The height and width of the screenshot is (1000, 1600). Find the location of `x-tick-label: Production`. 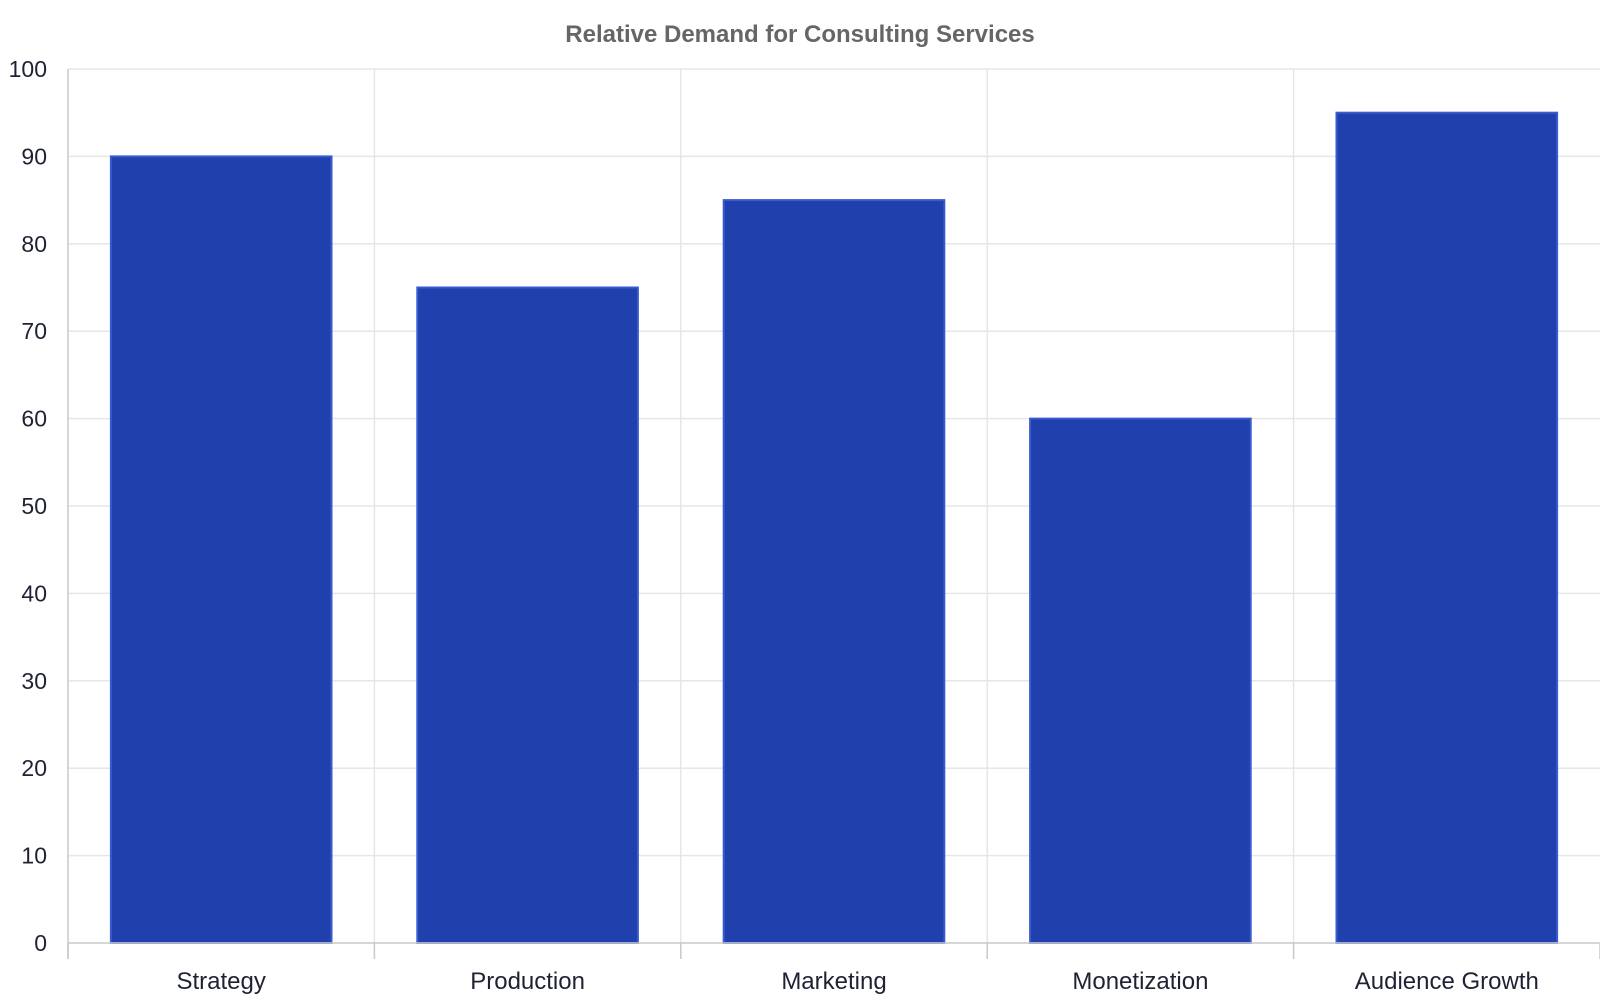

x-tick-label: Production is located at coordinates (527, 981).